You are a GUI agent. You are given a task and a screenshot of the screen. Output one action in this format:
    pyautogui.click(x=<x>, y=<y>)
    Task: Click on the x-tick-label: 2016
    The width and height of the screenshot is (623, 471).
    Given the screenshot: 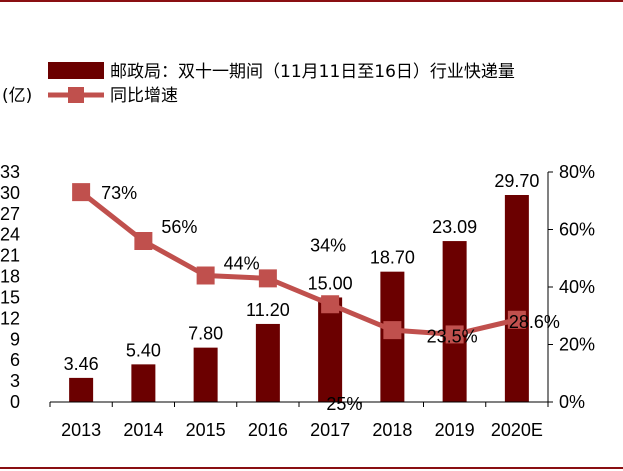 What is the action you would take?
    pyautogui.click(x=268, y=430)
    